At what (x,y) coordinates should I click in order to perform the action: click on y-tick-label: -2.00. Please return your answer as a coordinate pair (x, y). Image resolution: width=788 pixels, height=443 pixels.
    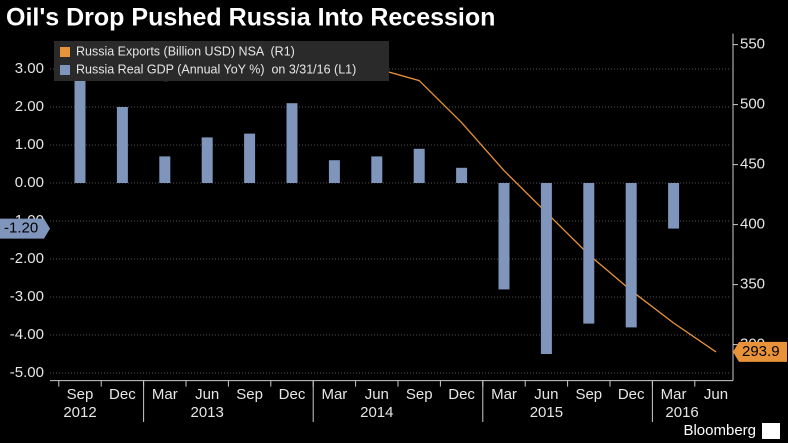
    Looking at the image, I should click on (27, 258).